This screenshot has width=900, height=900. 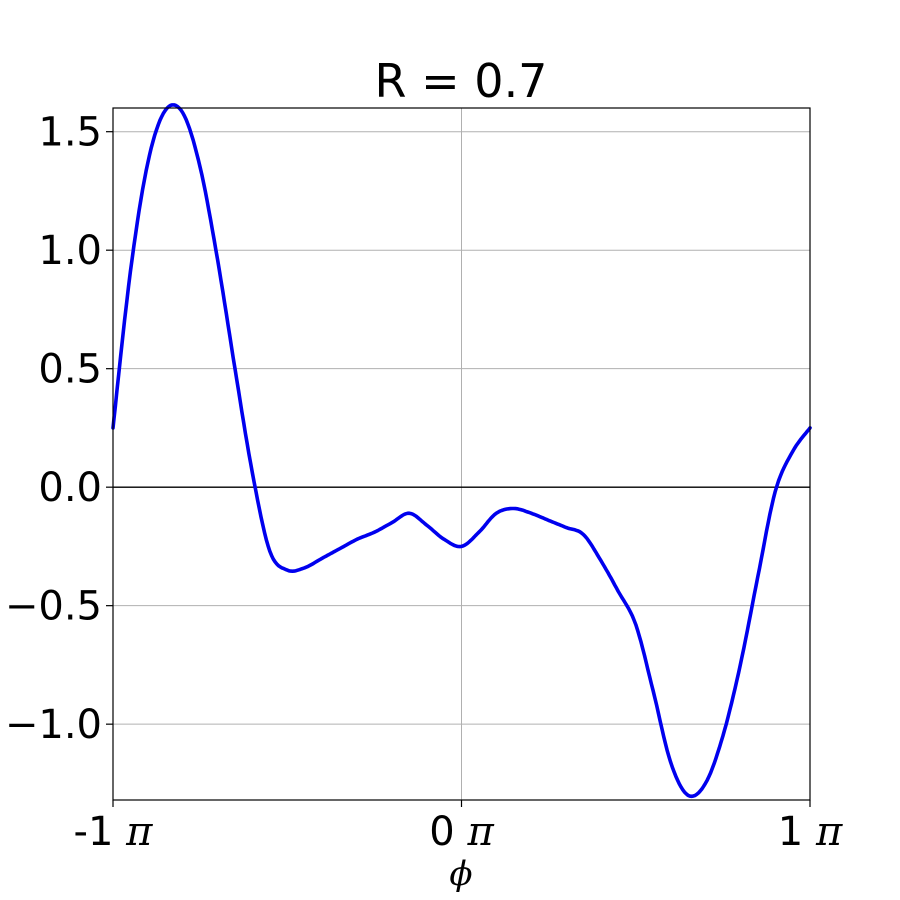 What do you see at coordinates (461, 81) in the screenshot?
I see `chart-title: R = 0.7` at bounding box center [461, 81].